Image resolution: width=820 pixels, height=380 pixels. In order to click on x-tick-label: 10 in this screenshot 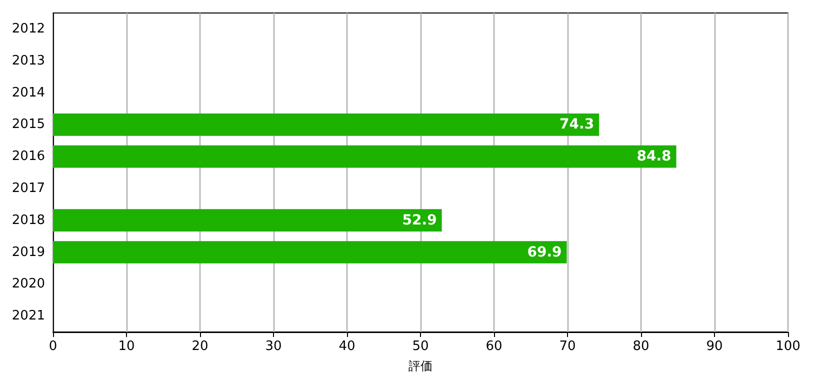, I will do `click(126, 346)`.